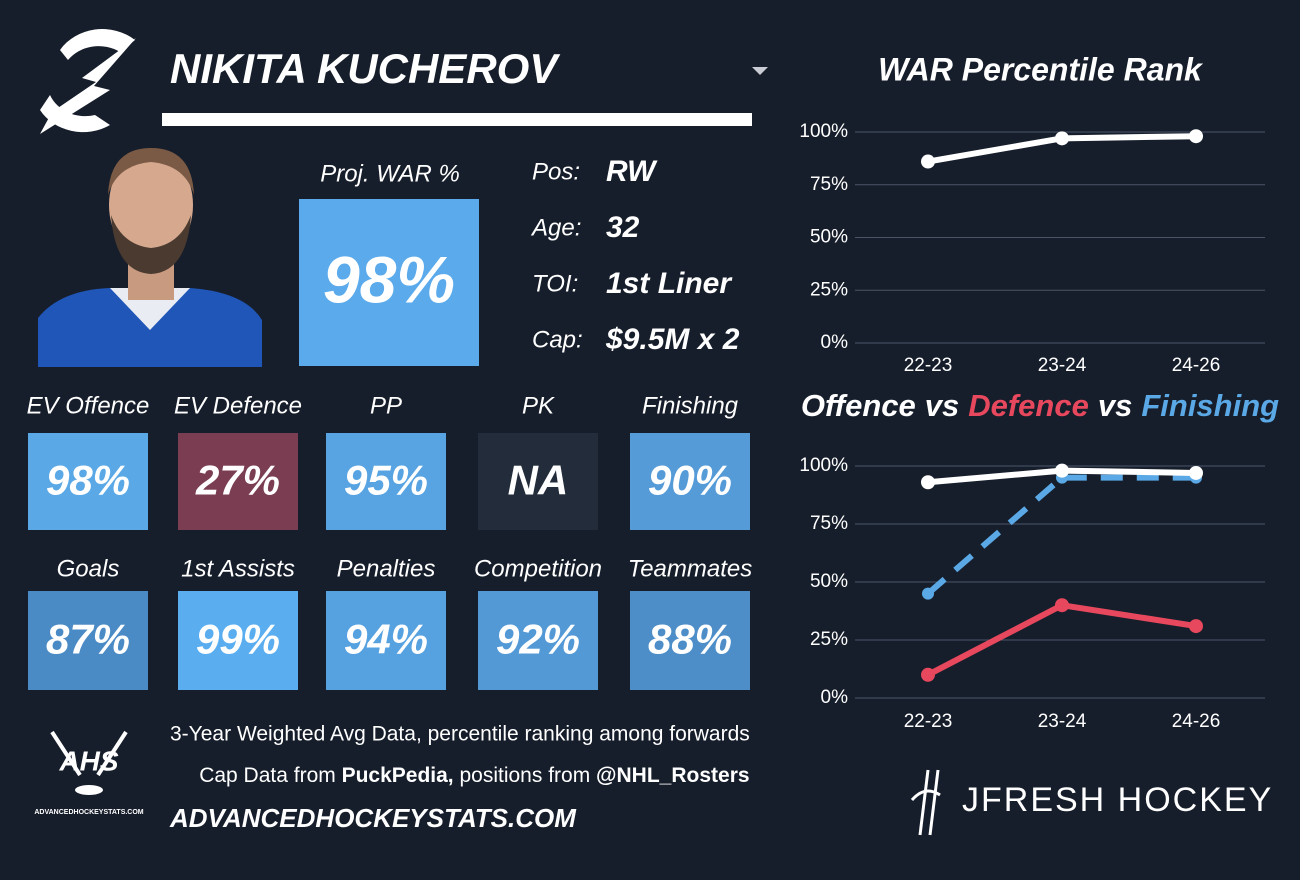 This screenshot has width=1300, height=880. I want to click on series-line, so click(1061, 535).